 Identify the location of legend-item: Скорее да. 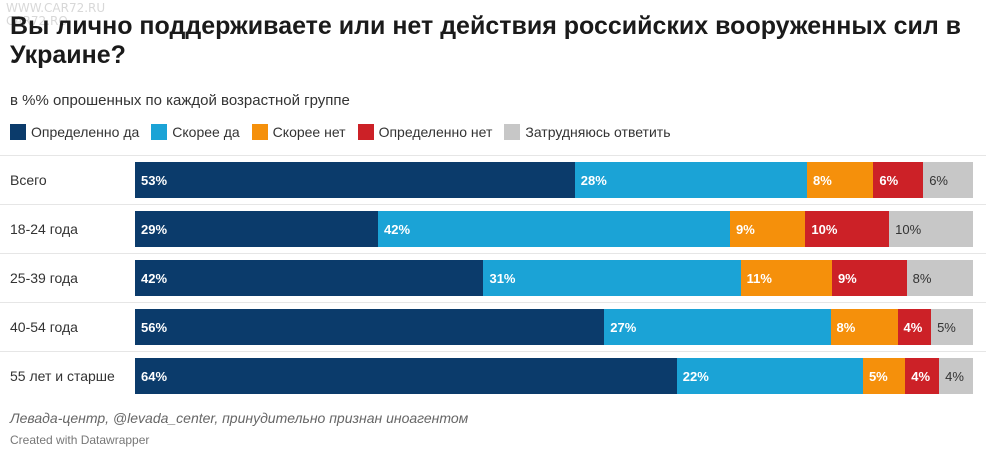
(195, 132).